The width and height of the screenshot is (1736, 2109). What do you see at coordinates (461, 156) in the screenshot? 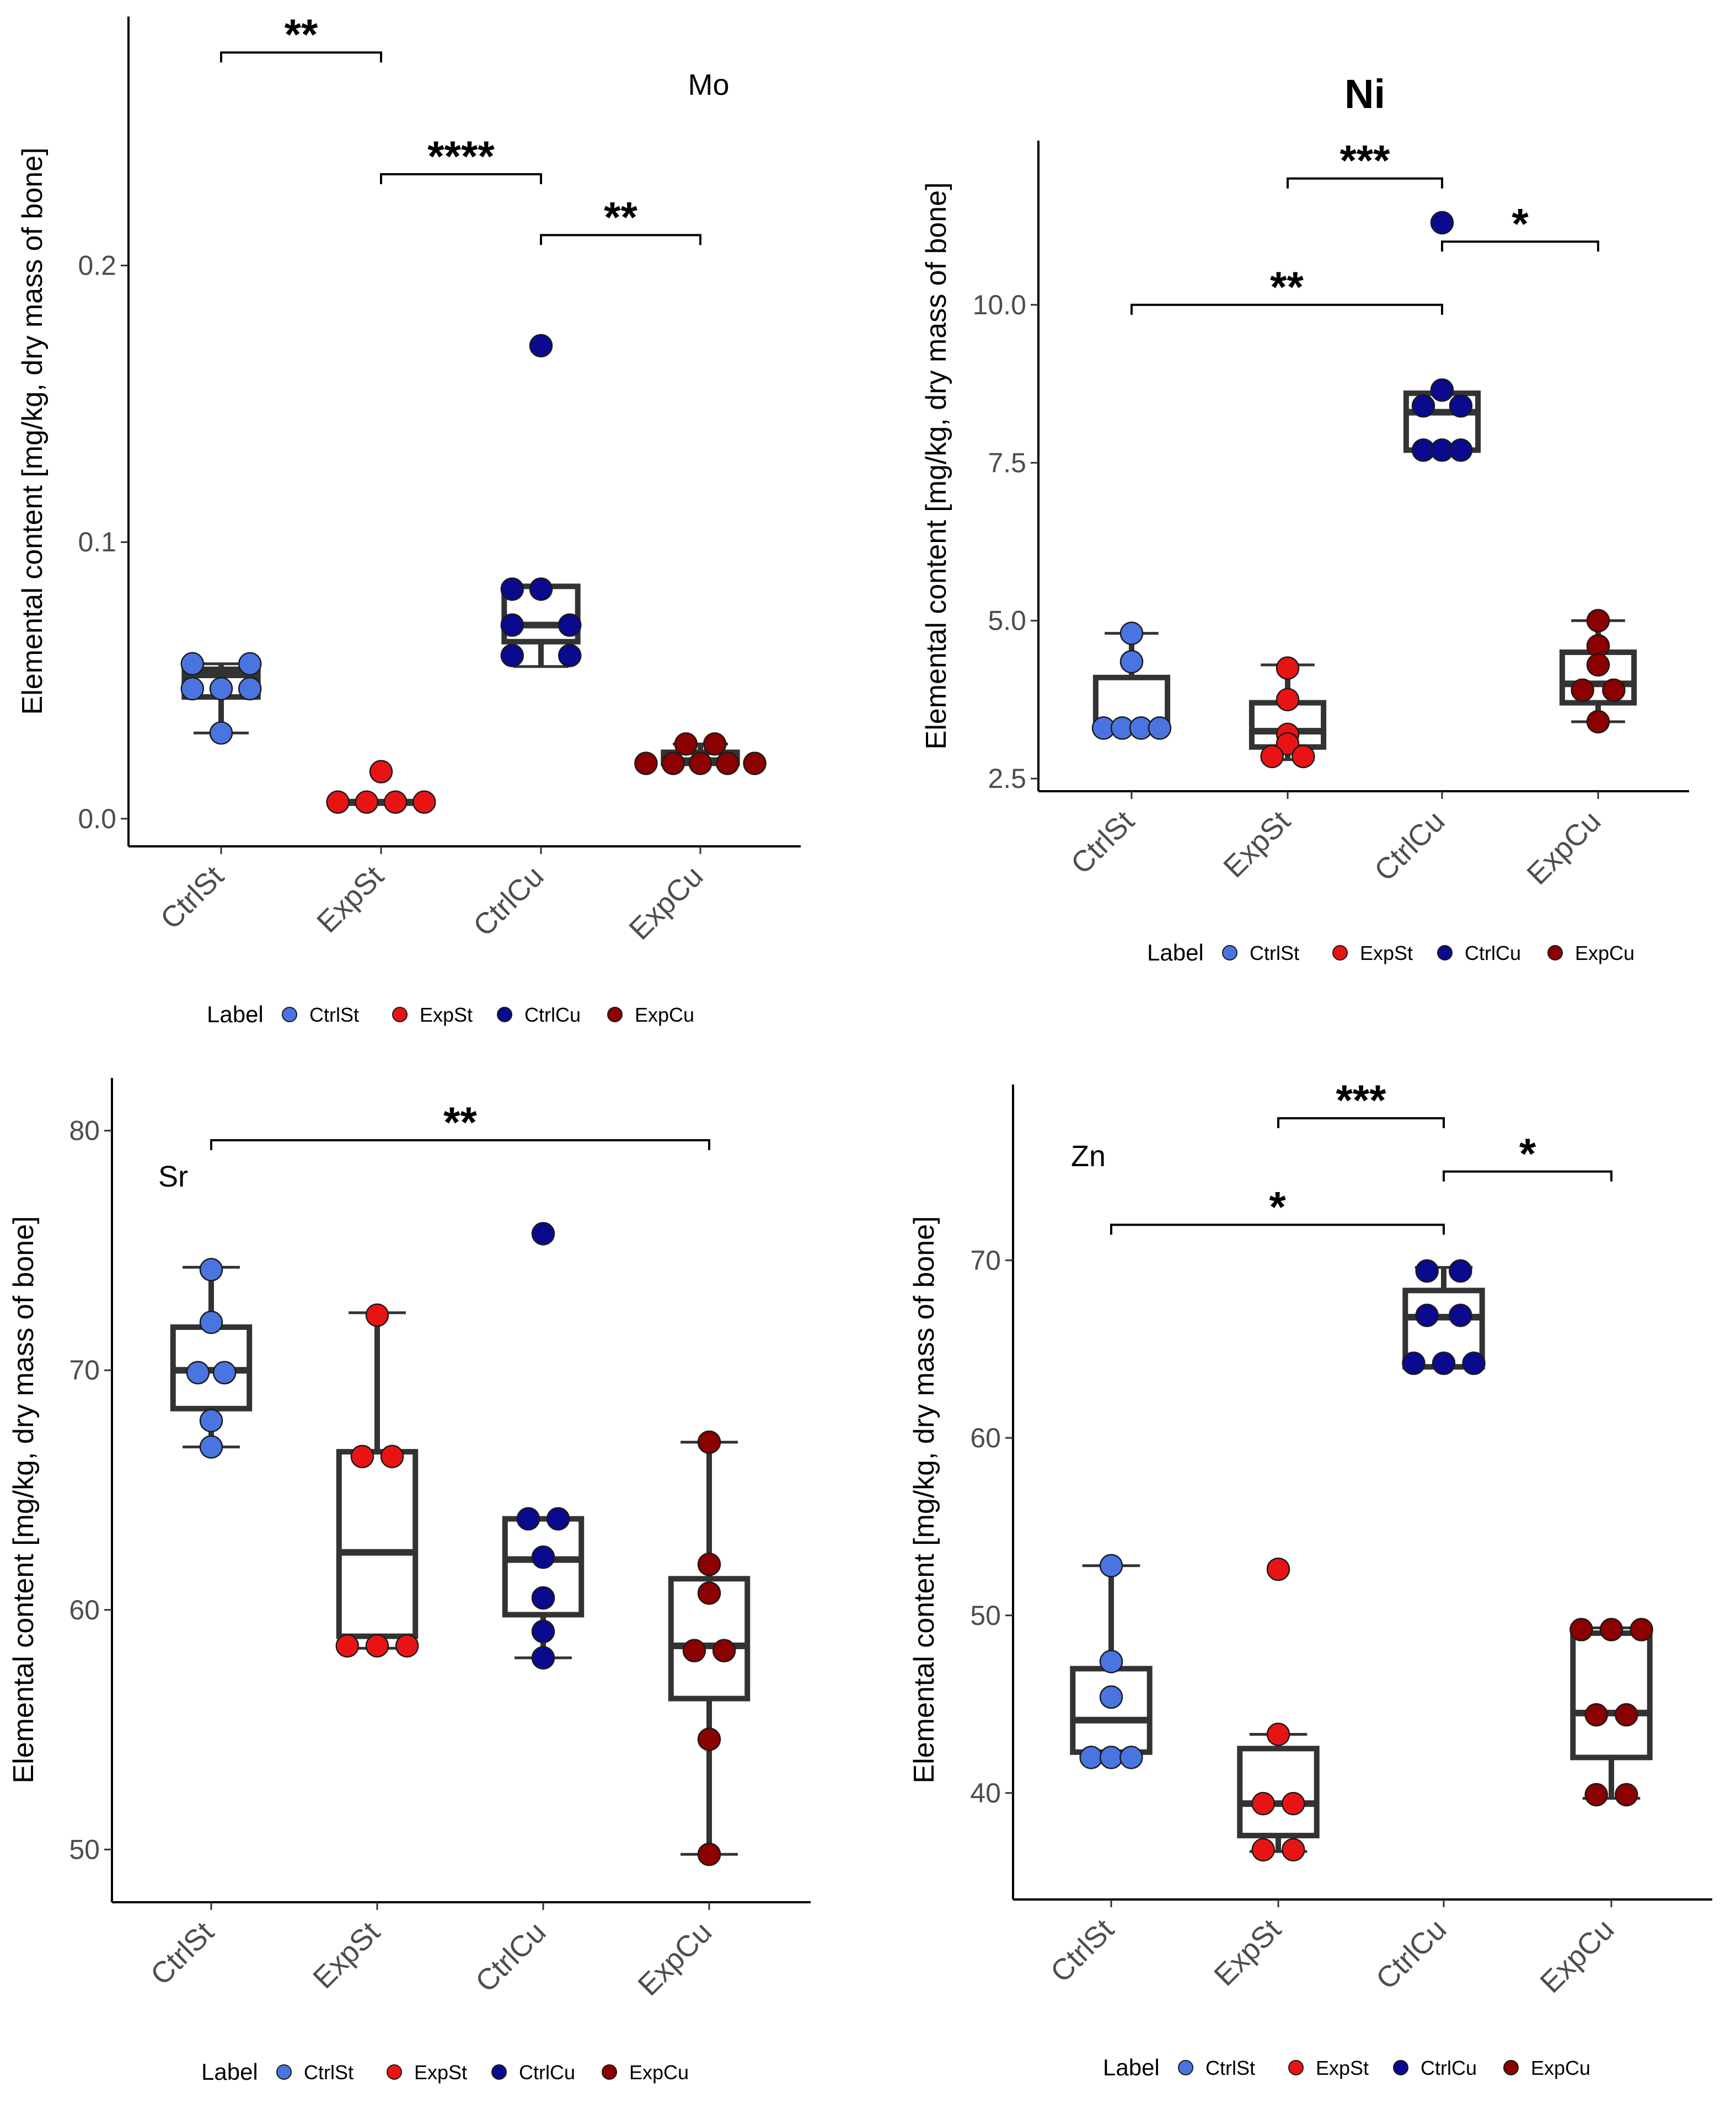
I see `significance-label: ****` at bounding box center [461, 156].